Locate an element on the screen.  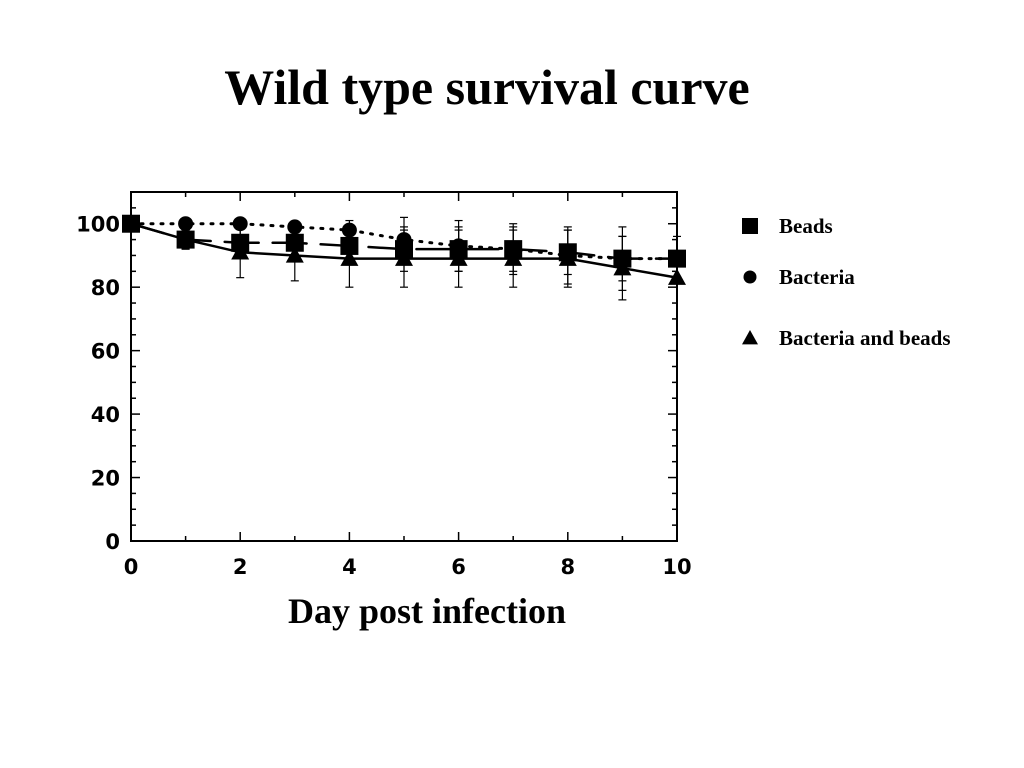
chart-title: Wild type survival curve is located at coordinates (487, 87).